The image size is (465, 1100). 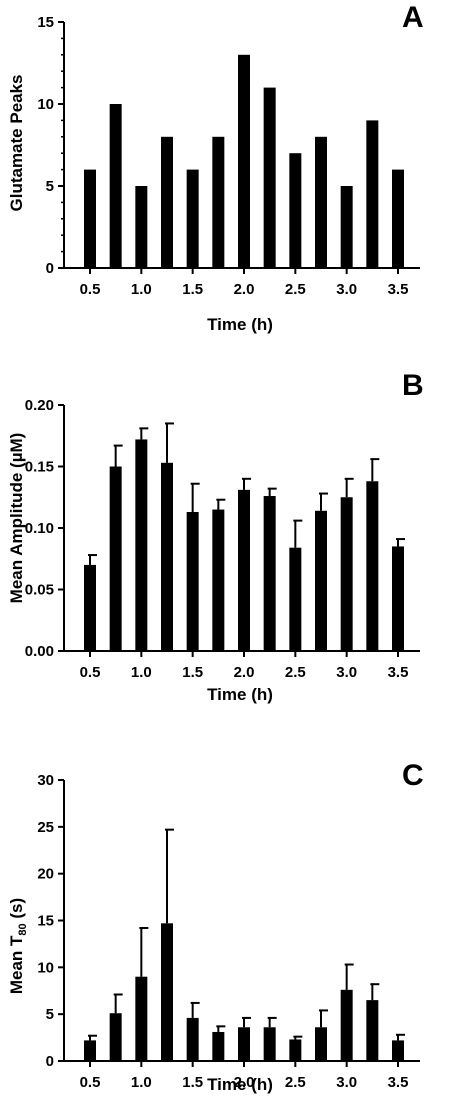 I want to click on x-tick-label-a: 3.0, so click(x=346, y=289).